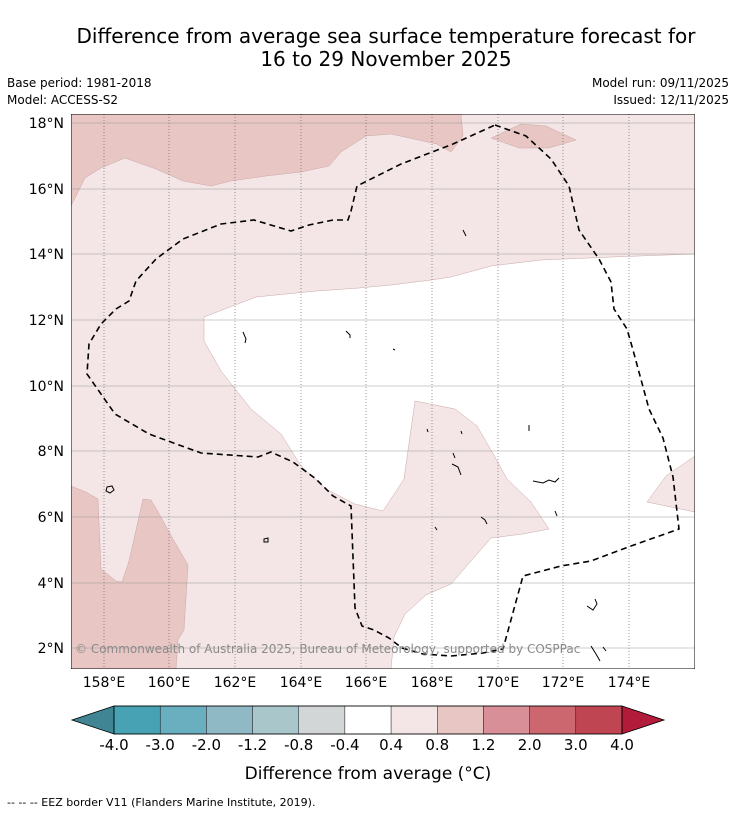  Describe the element at coordinates (50, 452) in the screenshot. I see `lat-label-8n: 8°N` at that location.